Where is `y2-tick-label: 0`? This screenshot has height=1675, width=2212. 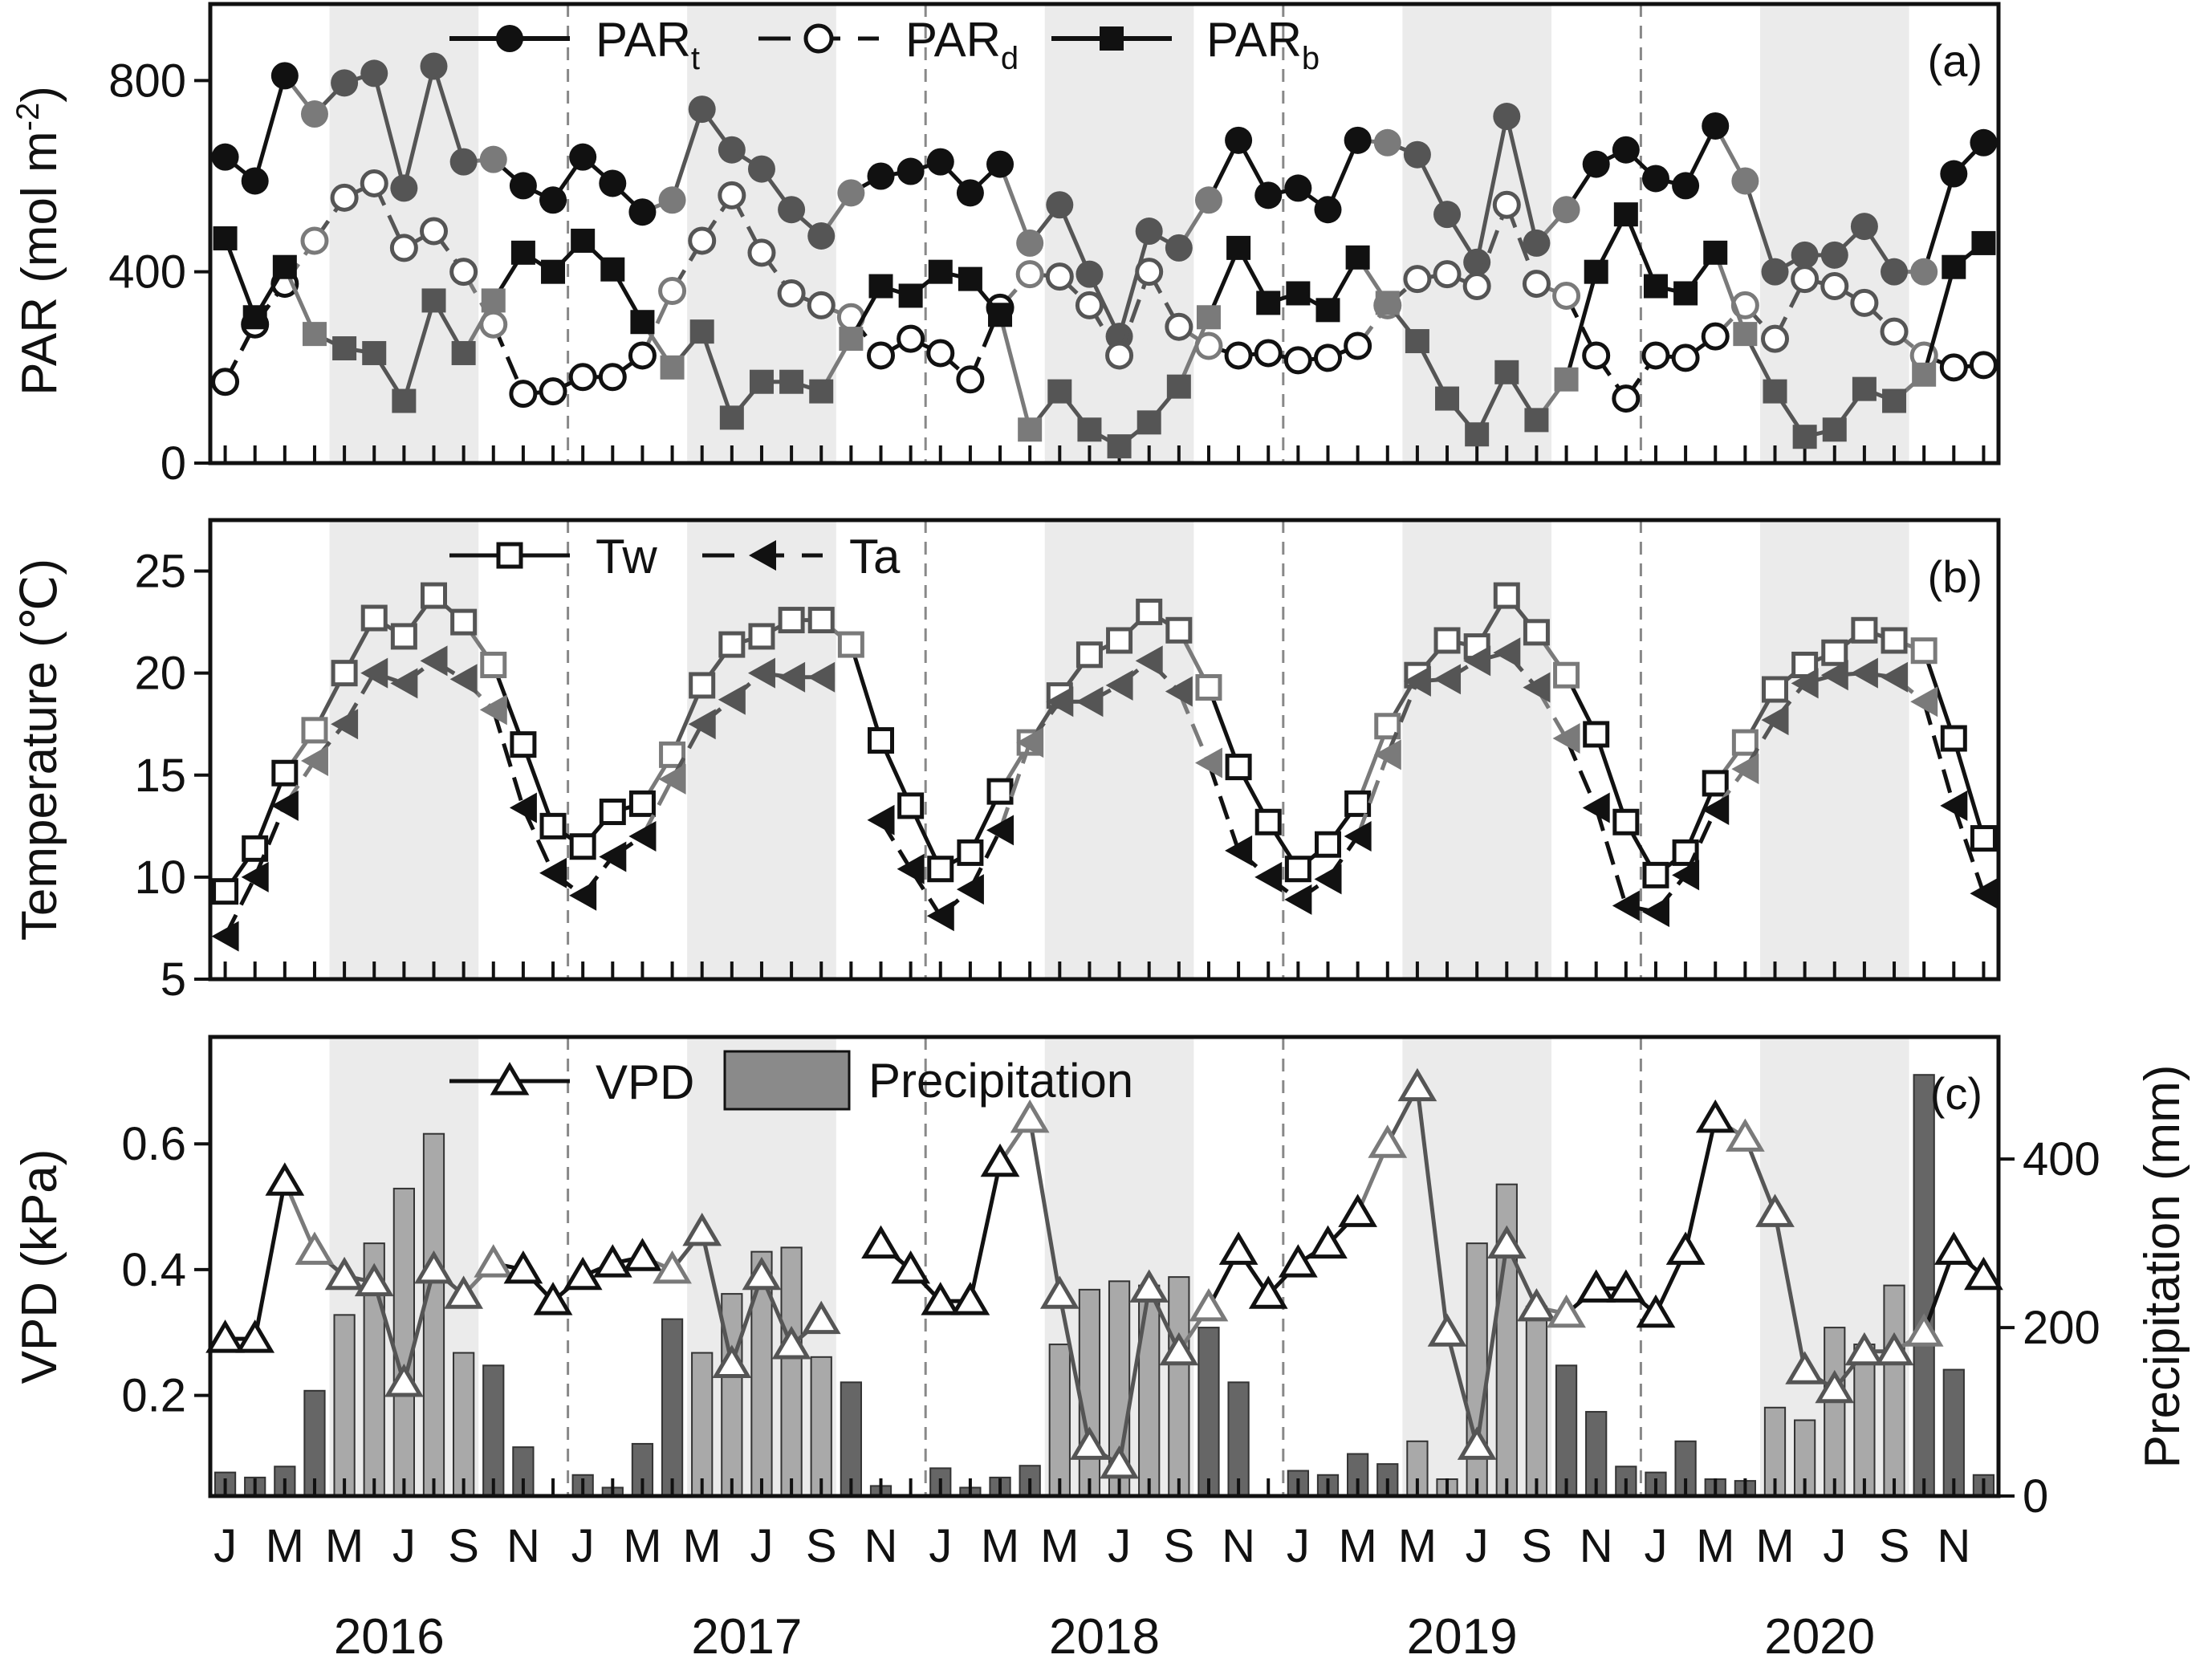 y2-tick-label: 0 is located at coordinates (2036, 1496).